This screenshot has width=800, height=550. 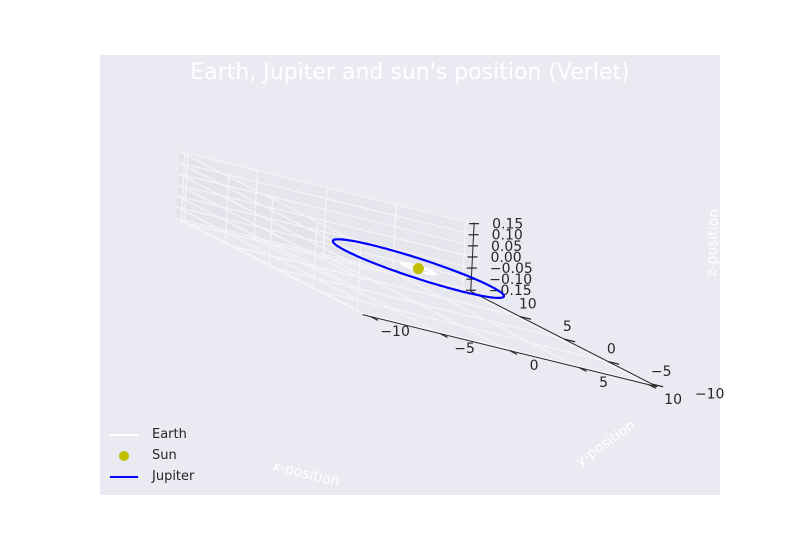 I want to click on legend-label-earth: Earth, so click(x=169, y=434).